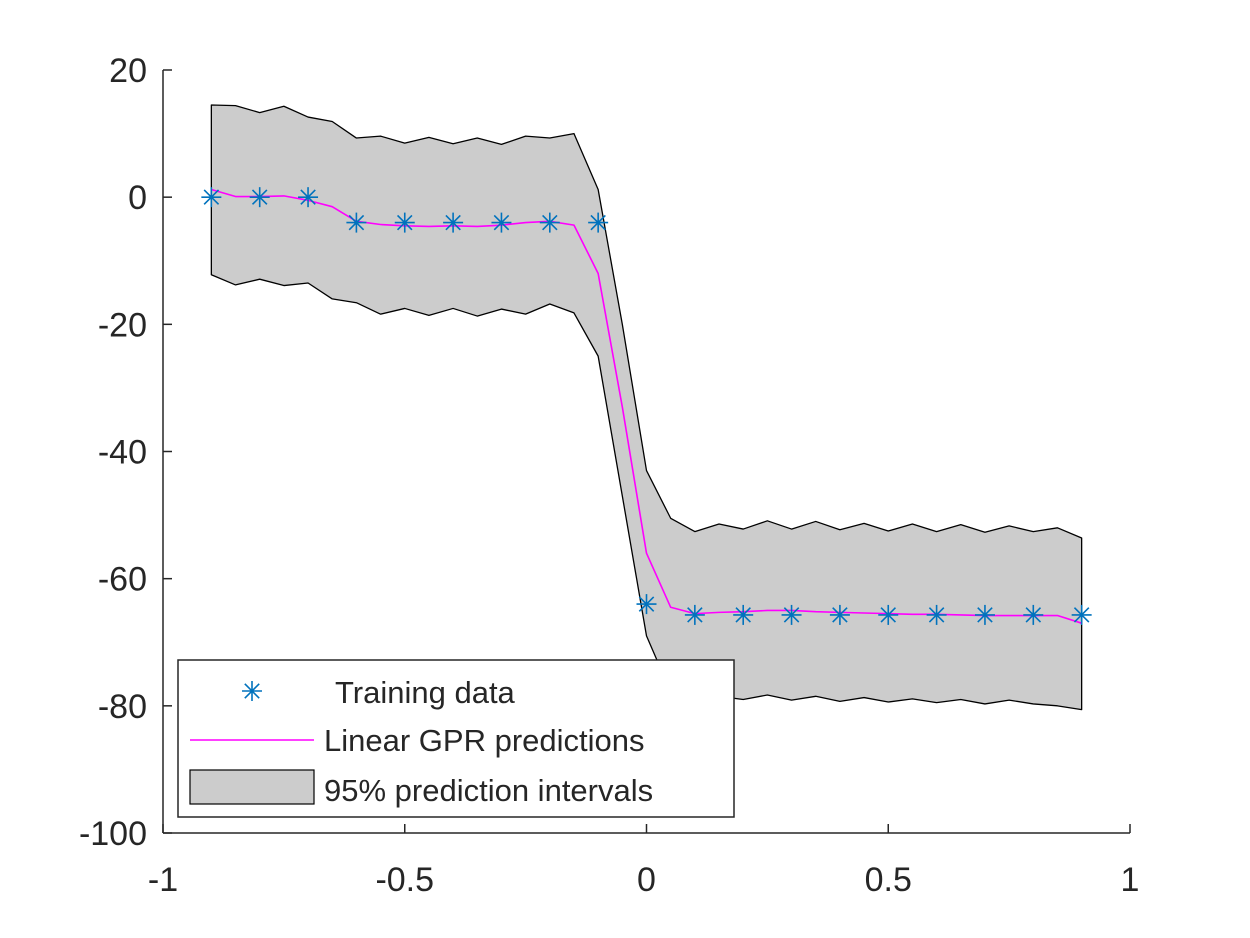 The height and width of the screenshot is (938, 1250). I want to click on x-tick-label: 0.5, so click(888, 880).